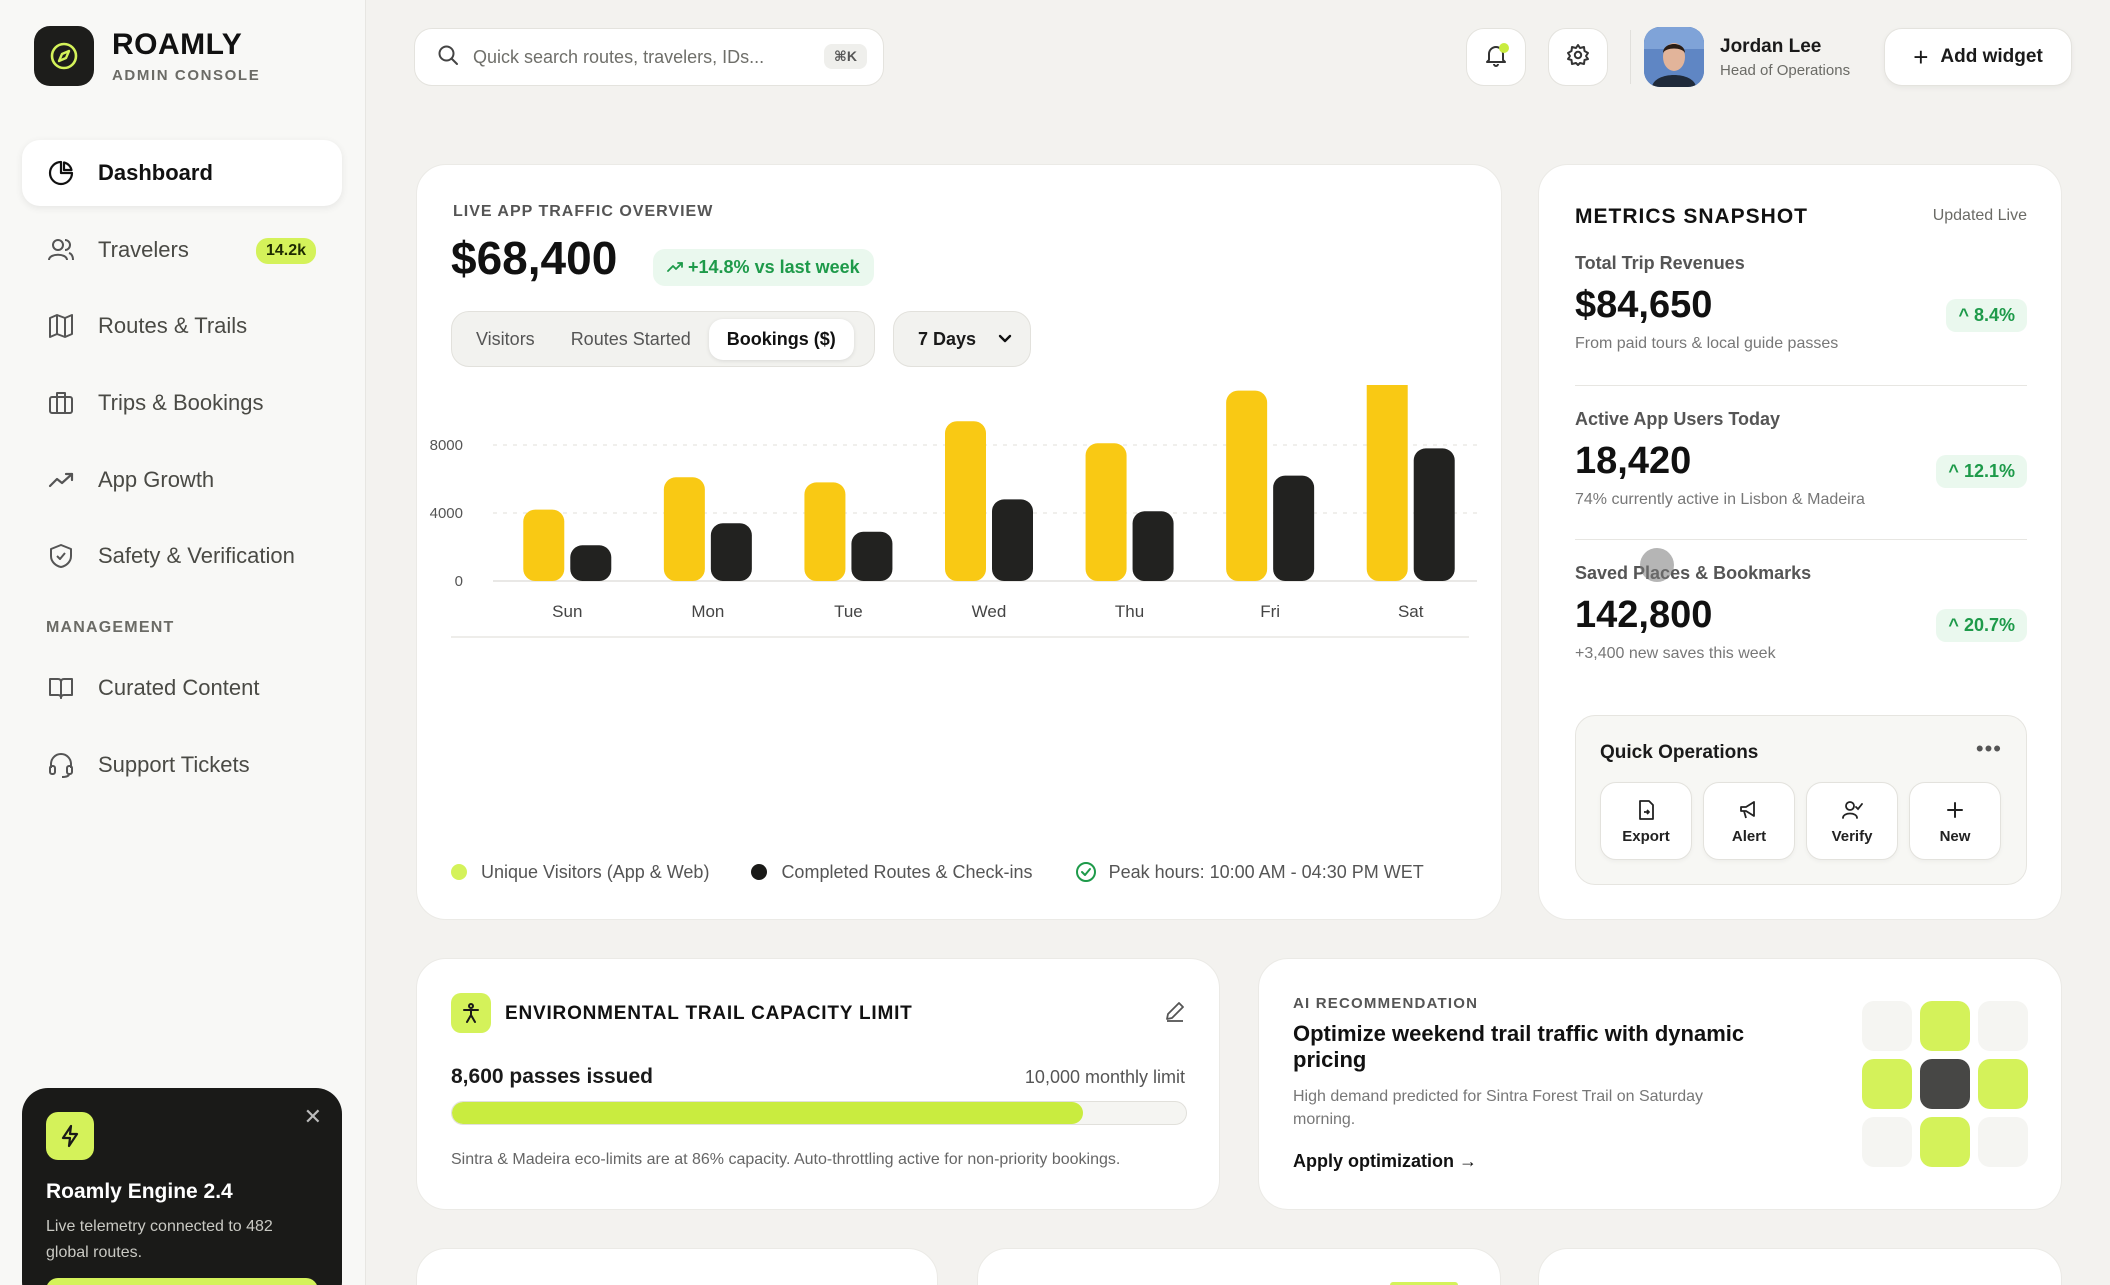 The height and width of the screenshot is (1285, 2110). I want to click on metric-delta-value: 12.1%, so click(1989, 471).